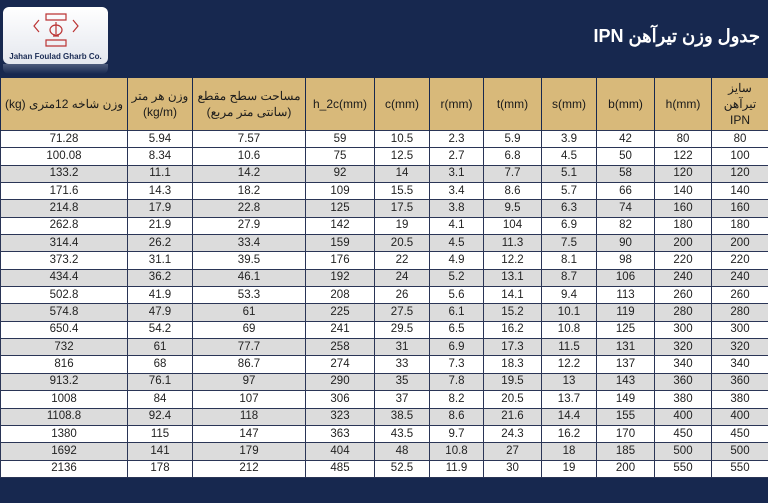 This screenshot has width=768, height=503. Describe the element at coordinates (569, 330) in the screenshot. I see `table-cell: 10.8` at that location.